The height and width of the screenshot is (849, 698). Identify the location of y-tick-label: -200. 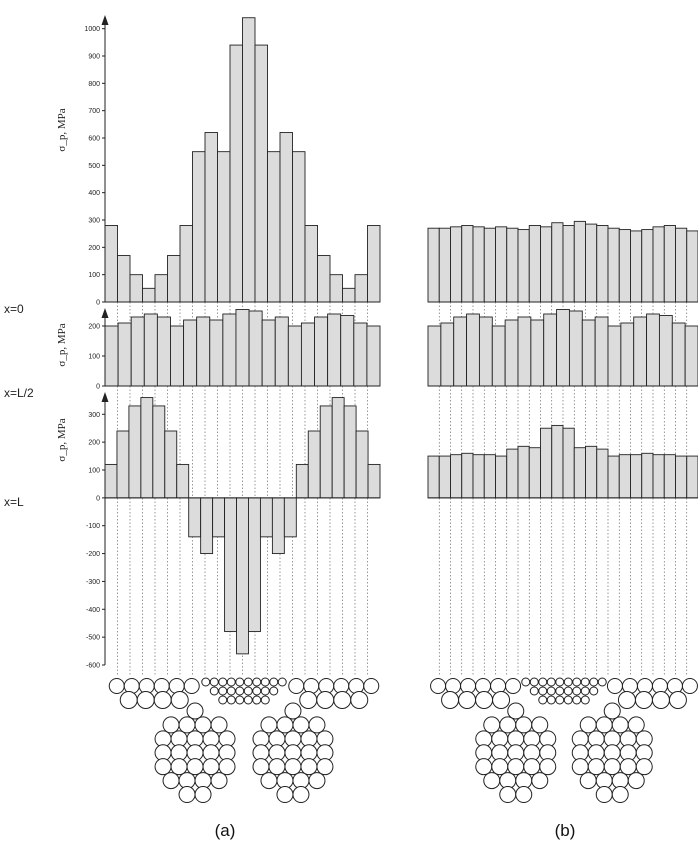
(93, 554).